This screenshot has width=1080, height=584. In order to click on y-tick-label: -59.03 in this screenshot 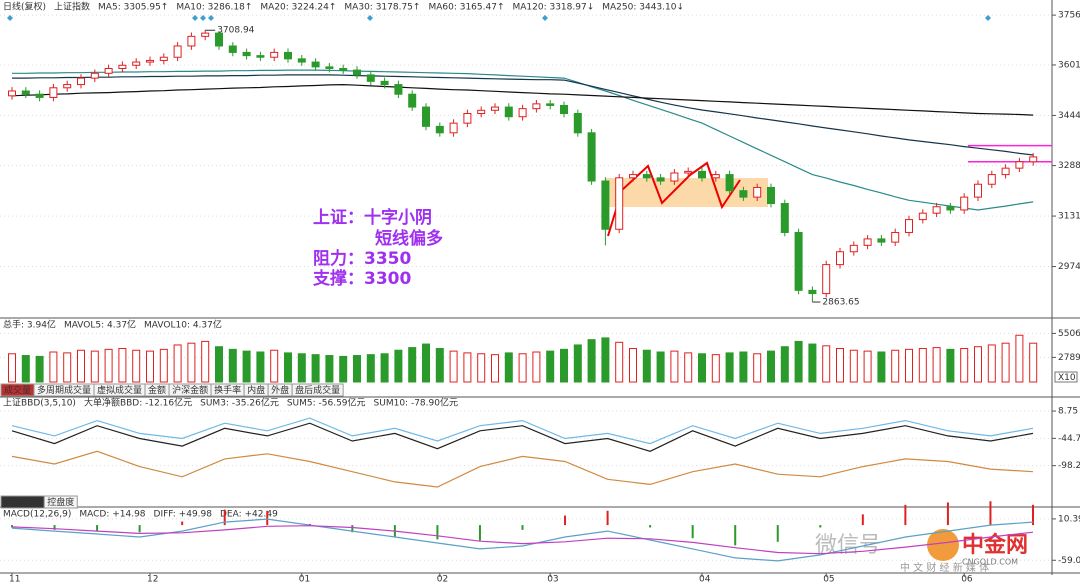, I will do `click(1069, 561)`.